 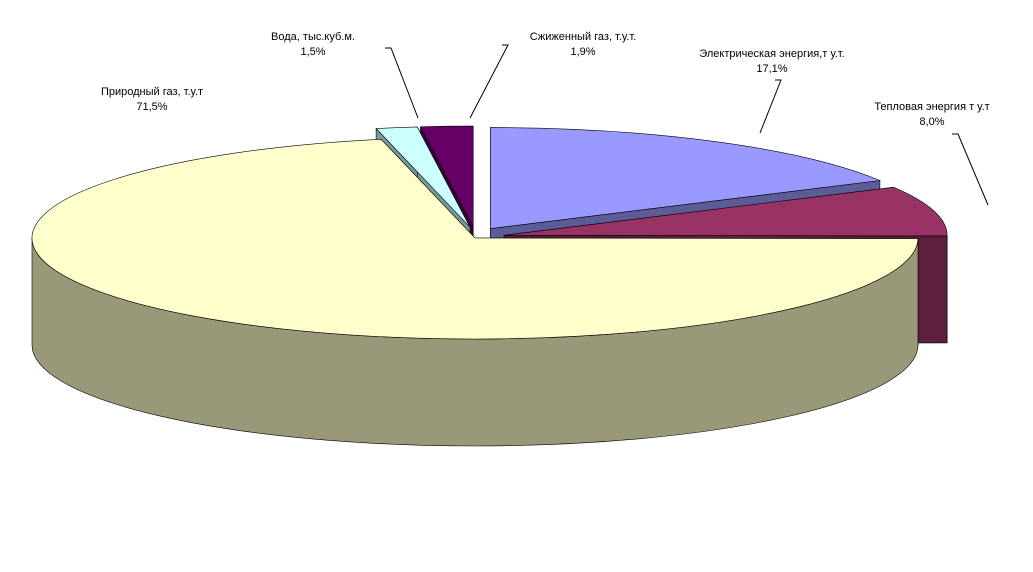 What do you see at coordinates (771, 54) in the screenshot?
I see `slice-label: Электрическая энергия,т у.т.` at bounding box center [771, 54].